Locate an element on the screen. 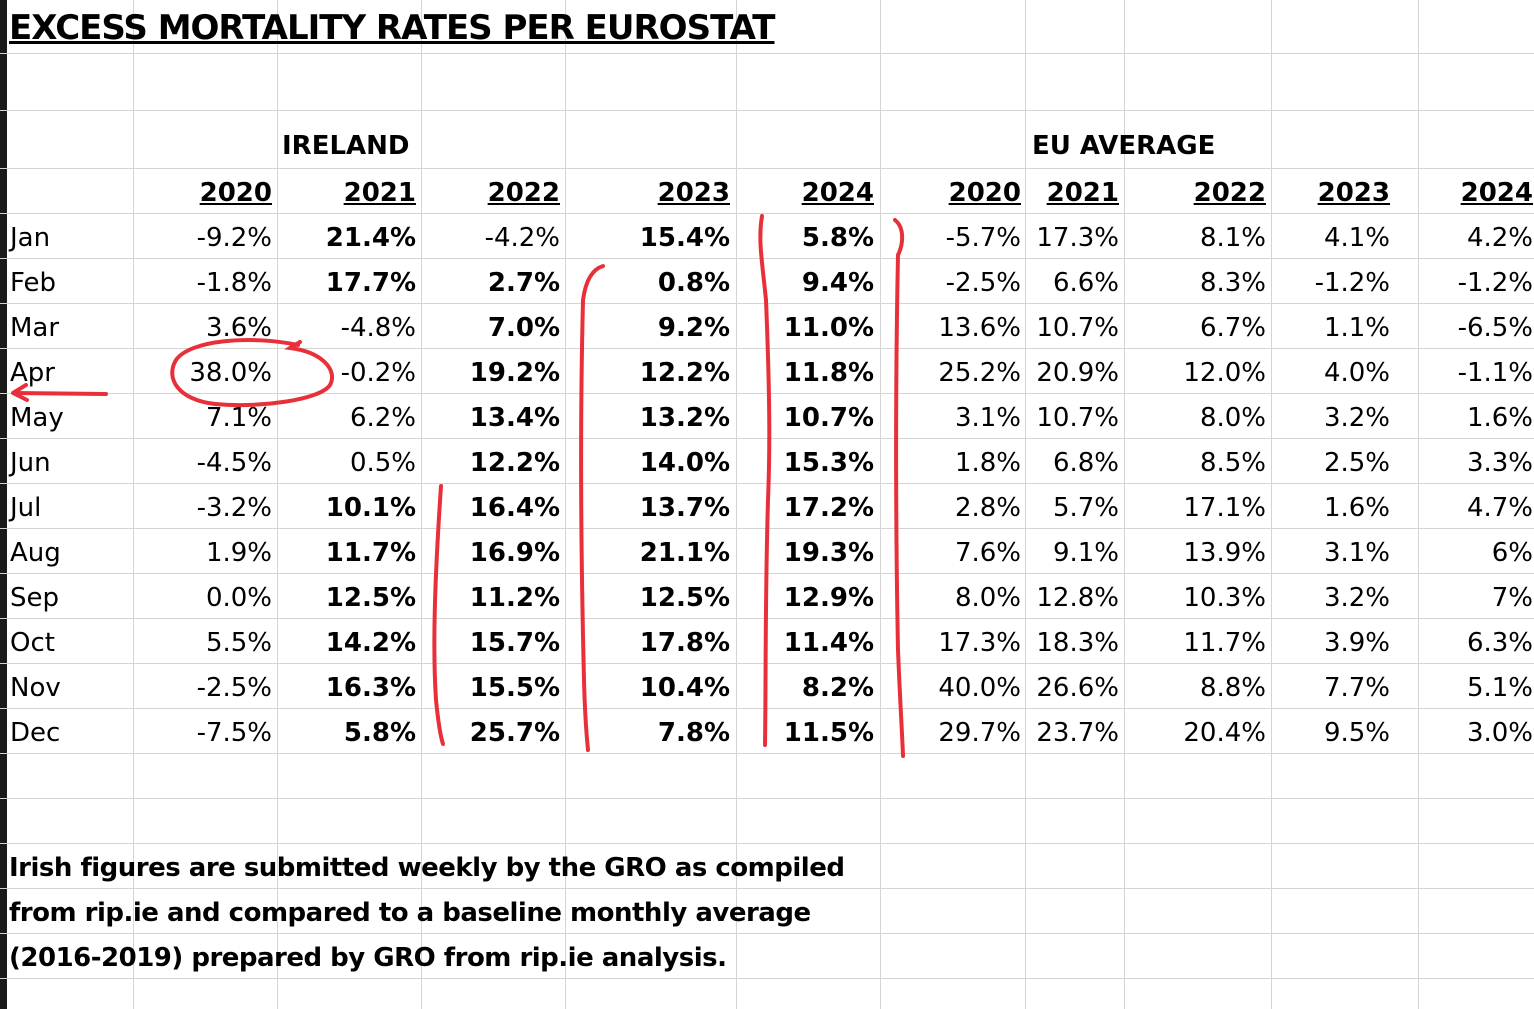 This screenshot has height=1009, width=1534. ireland-cell-2024: 11.0% is located at coordinates (828, 328).